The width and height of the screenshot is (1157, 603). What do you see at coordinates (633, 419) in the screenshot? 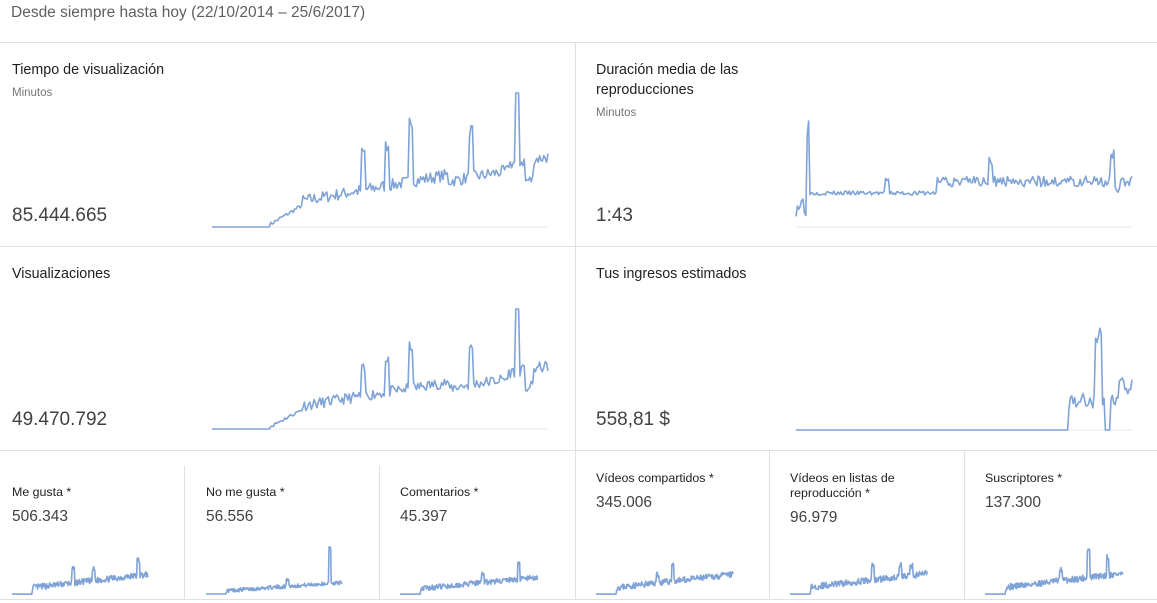
I see `card-value: 558,81 $` at bounding box center [633, 419].